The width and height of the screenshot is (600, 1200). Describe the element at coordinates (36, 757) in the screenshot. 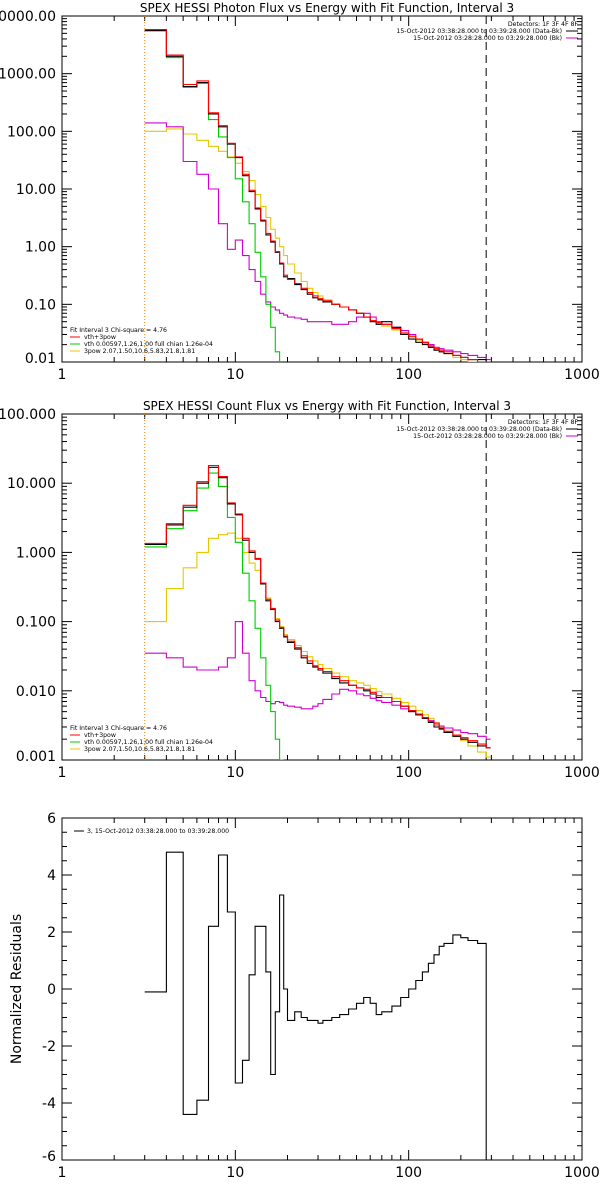

I see `y-tick-label: 0.001` at that location.